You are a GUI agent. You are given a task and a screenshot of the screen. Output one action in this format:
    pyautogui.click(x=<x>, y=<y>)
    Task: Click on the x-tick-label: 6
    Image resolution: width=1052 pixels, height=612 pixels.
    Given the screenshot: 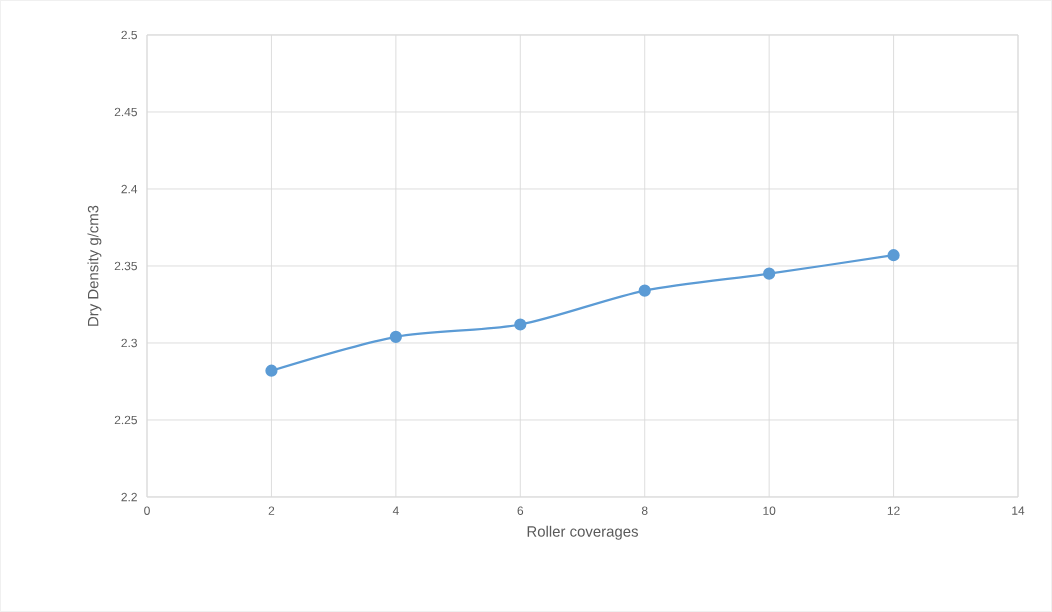 What is the action you would take?
    pyautogui.click(x=520, y=510)
    